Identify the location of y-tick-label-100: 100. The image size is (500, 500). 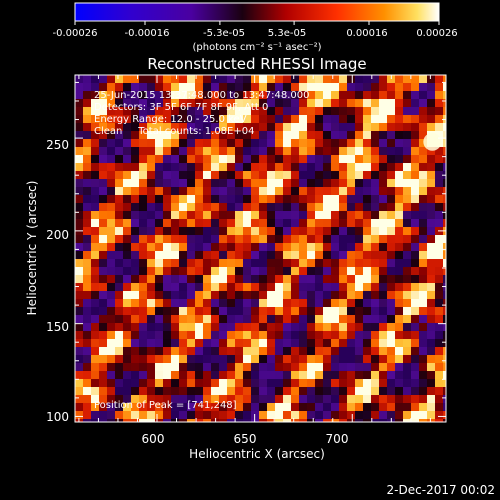
(57, 417).